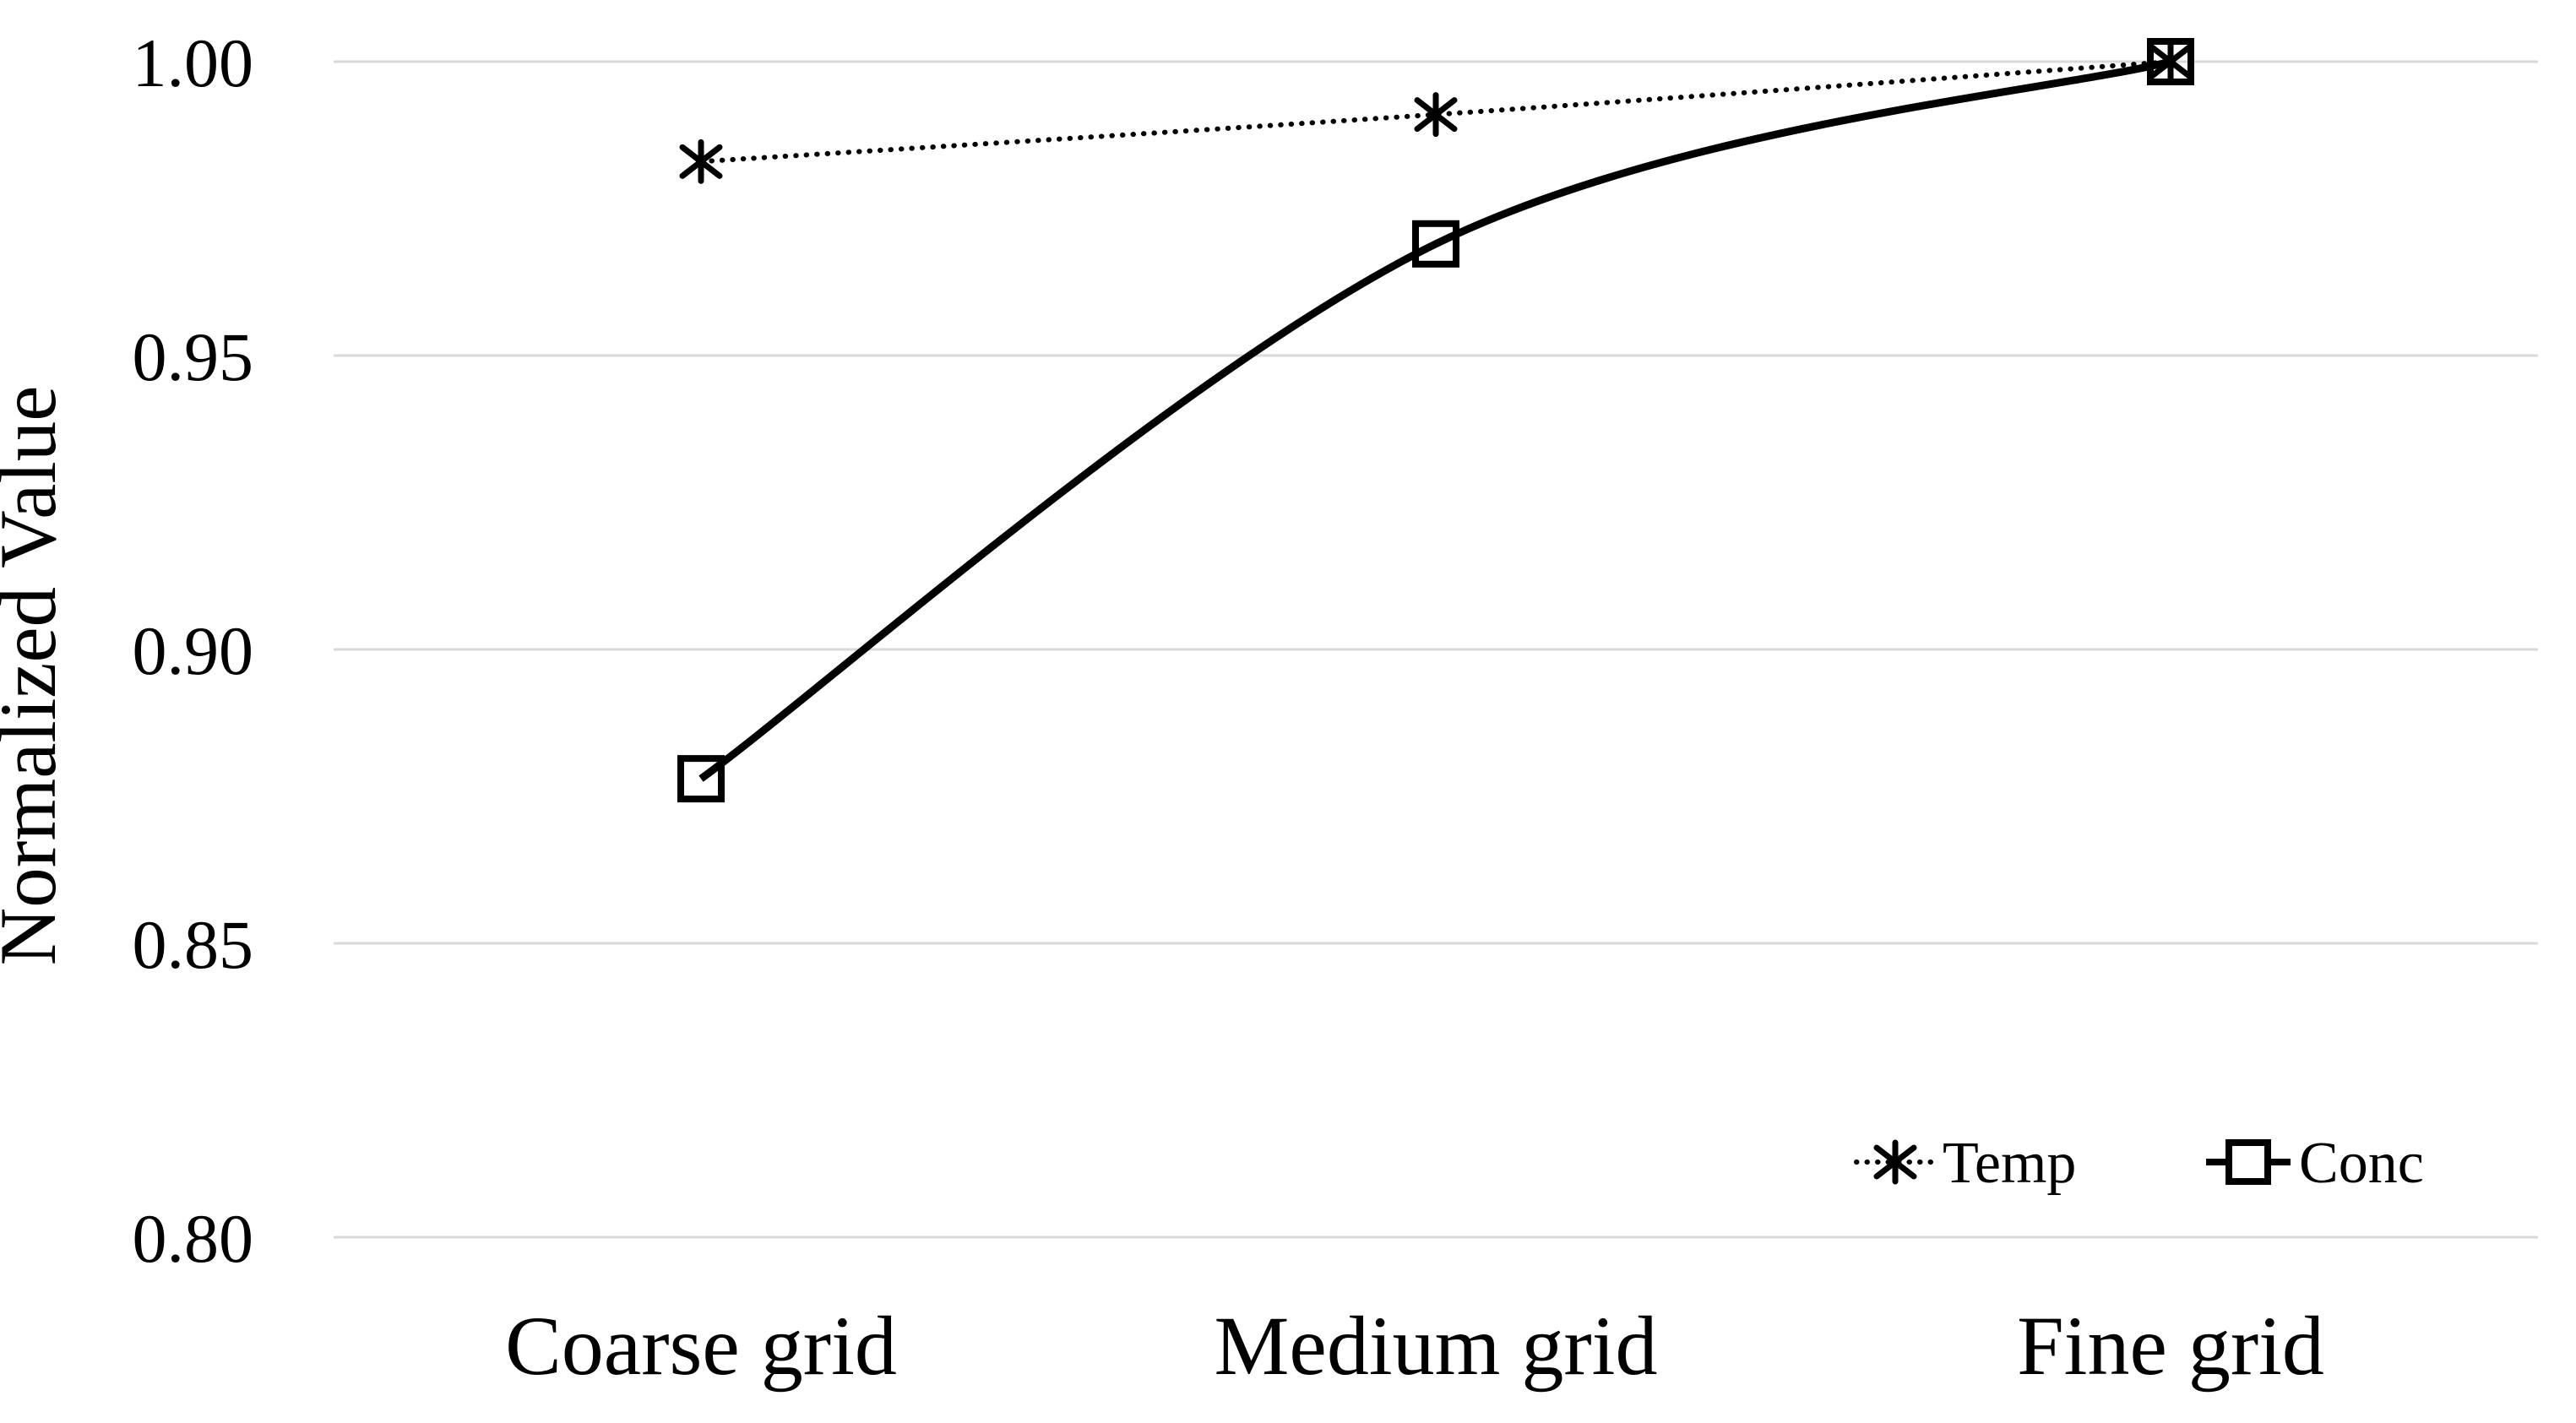  Describe the element at coordinates (36, 676) in the screenshot. I see `y-axis-title: Normalized Value` at that location.